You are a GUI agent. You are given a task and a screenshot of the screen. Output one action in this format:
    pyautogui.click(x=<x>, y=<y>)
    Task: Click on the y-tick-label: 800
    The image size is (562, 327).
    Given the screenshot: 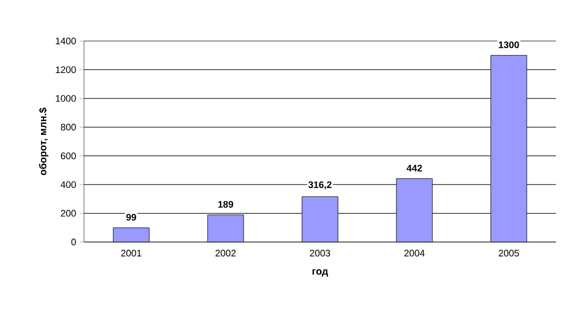 What is the action you would take?
    pyautogui.click(x=68, y=127)
    